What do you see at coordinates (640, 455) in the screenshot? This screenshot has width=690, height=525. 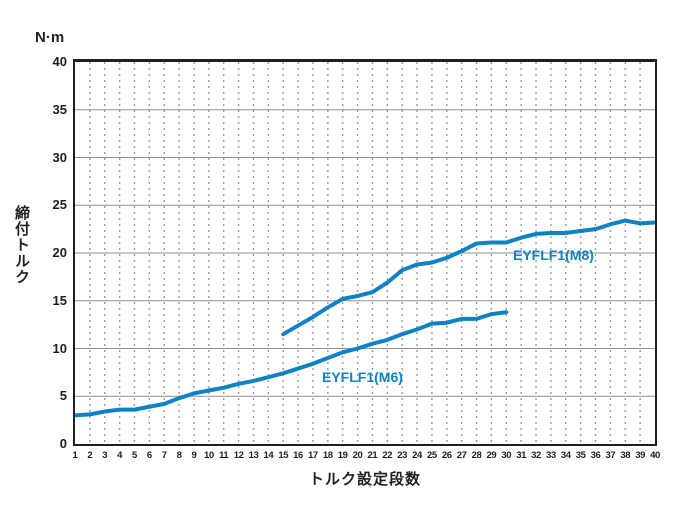 I see `x-tick-label: 39` at bounding box center [640, 455].